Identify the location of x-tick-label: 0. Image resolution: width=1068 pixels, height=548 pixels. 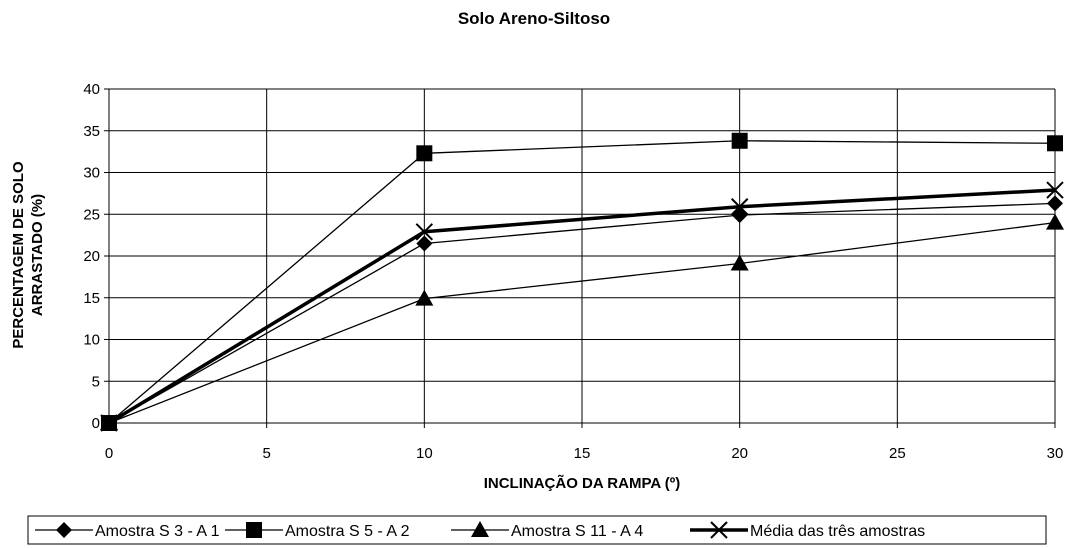
(109, 453).